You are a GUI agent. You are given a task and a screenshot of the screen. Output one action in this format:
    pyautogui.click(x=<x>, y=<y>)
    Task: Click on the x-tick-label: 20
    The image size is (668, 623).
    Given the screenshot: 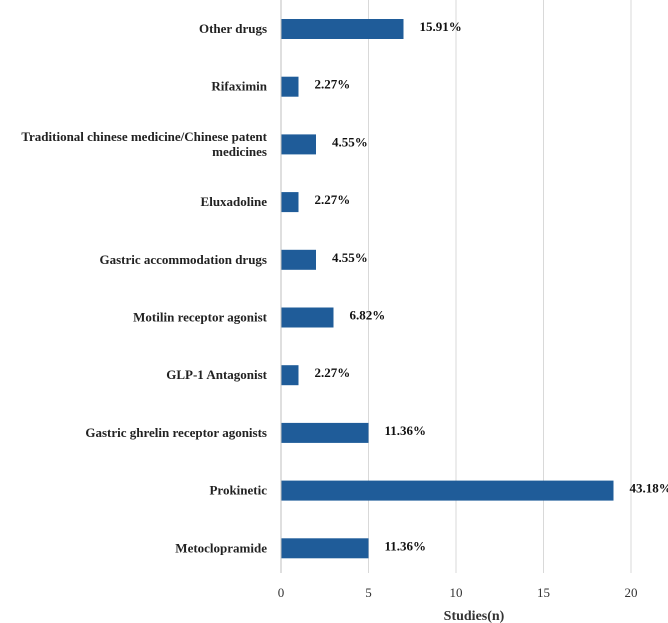 What is the action you would take?
    pyautogui.click(x=631, y=592)
    